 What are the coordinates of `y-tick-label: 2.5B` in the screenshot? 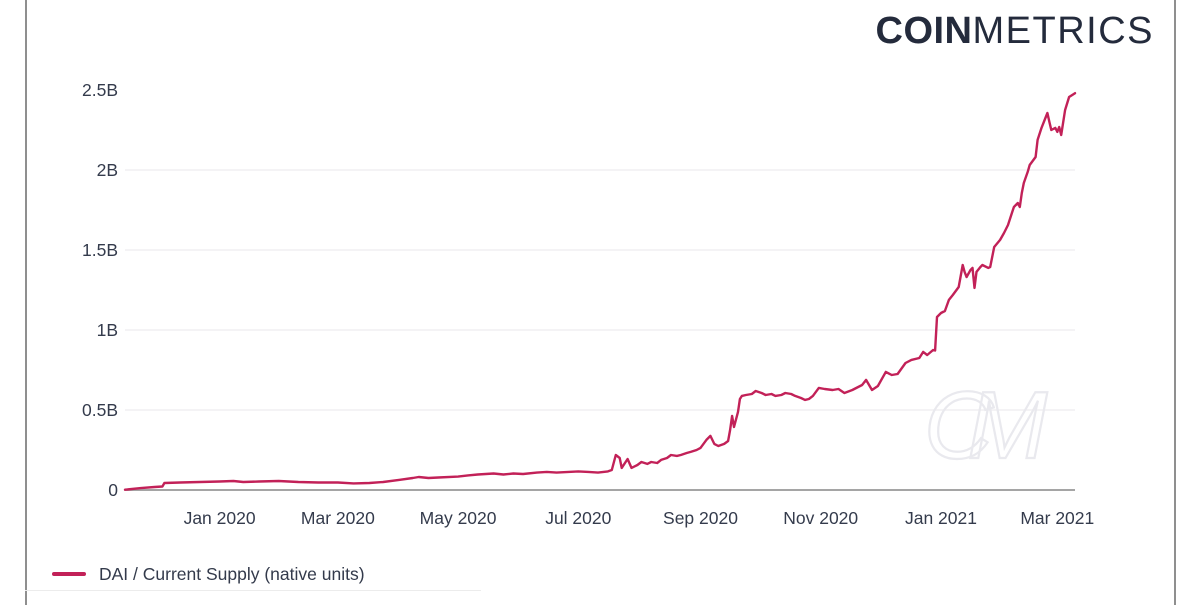 It's located at (100, 90).